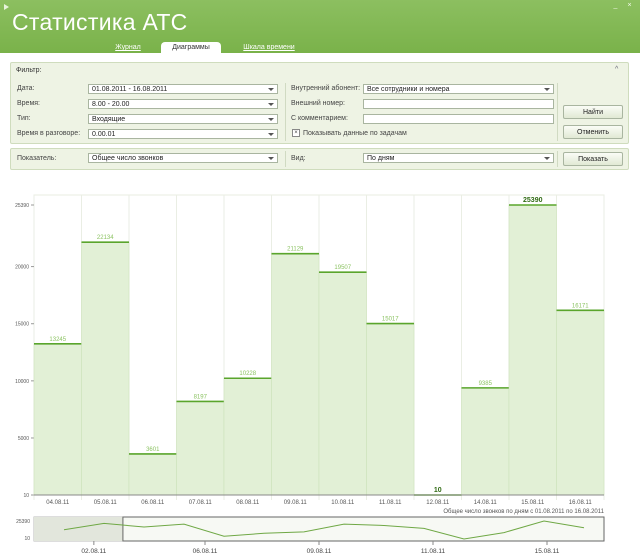 Image resolution: width=640 pixels, height=560 pixels. What do you see at coordinates (27, 539) in the screenshot?
I see `navigator-y-label: 10` at bounding box center [27, 539].